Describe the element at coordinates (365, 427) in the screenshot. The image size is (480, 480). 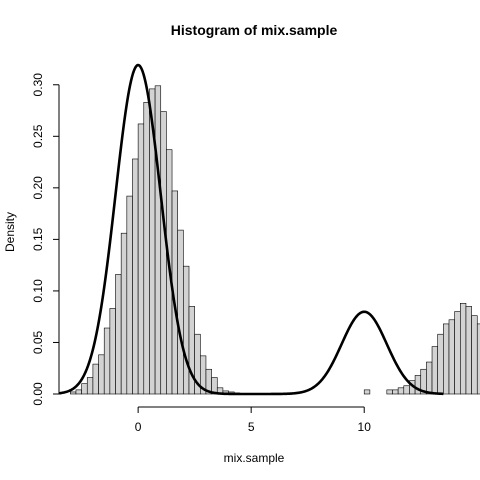
I see `x-tick-label: 10` at that location.